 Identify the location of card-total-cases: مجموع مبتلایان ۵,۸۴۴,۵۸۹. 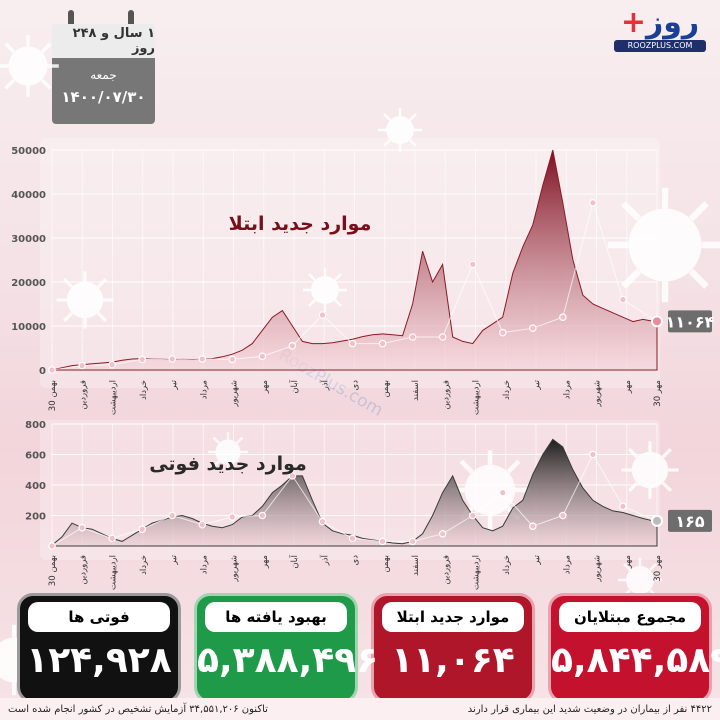
(634, 648).